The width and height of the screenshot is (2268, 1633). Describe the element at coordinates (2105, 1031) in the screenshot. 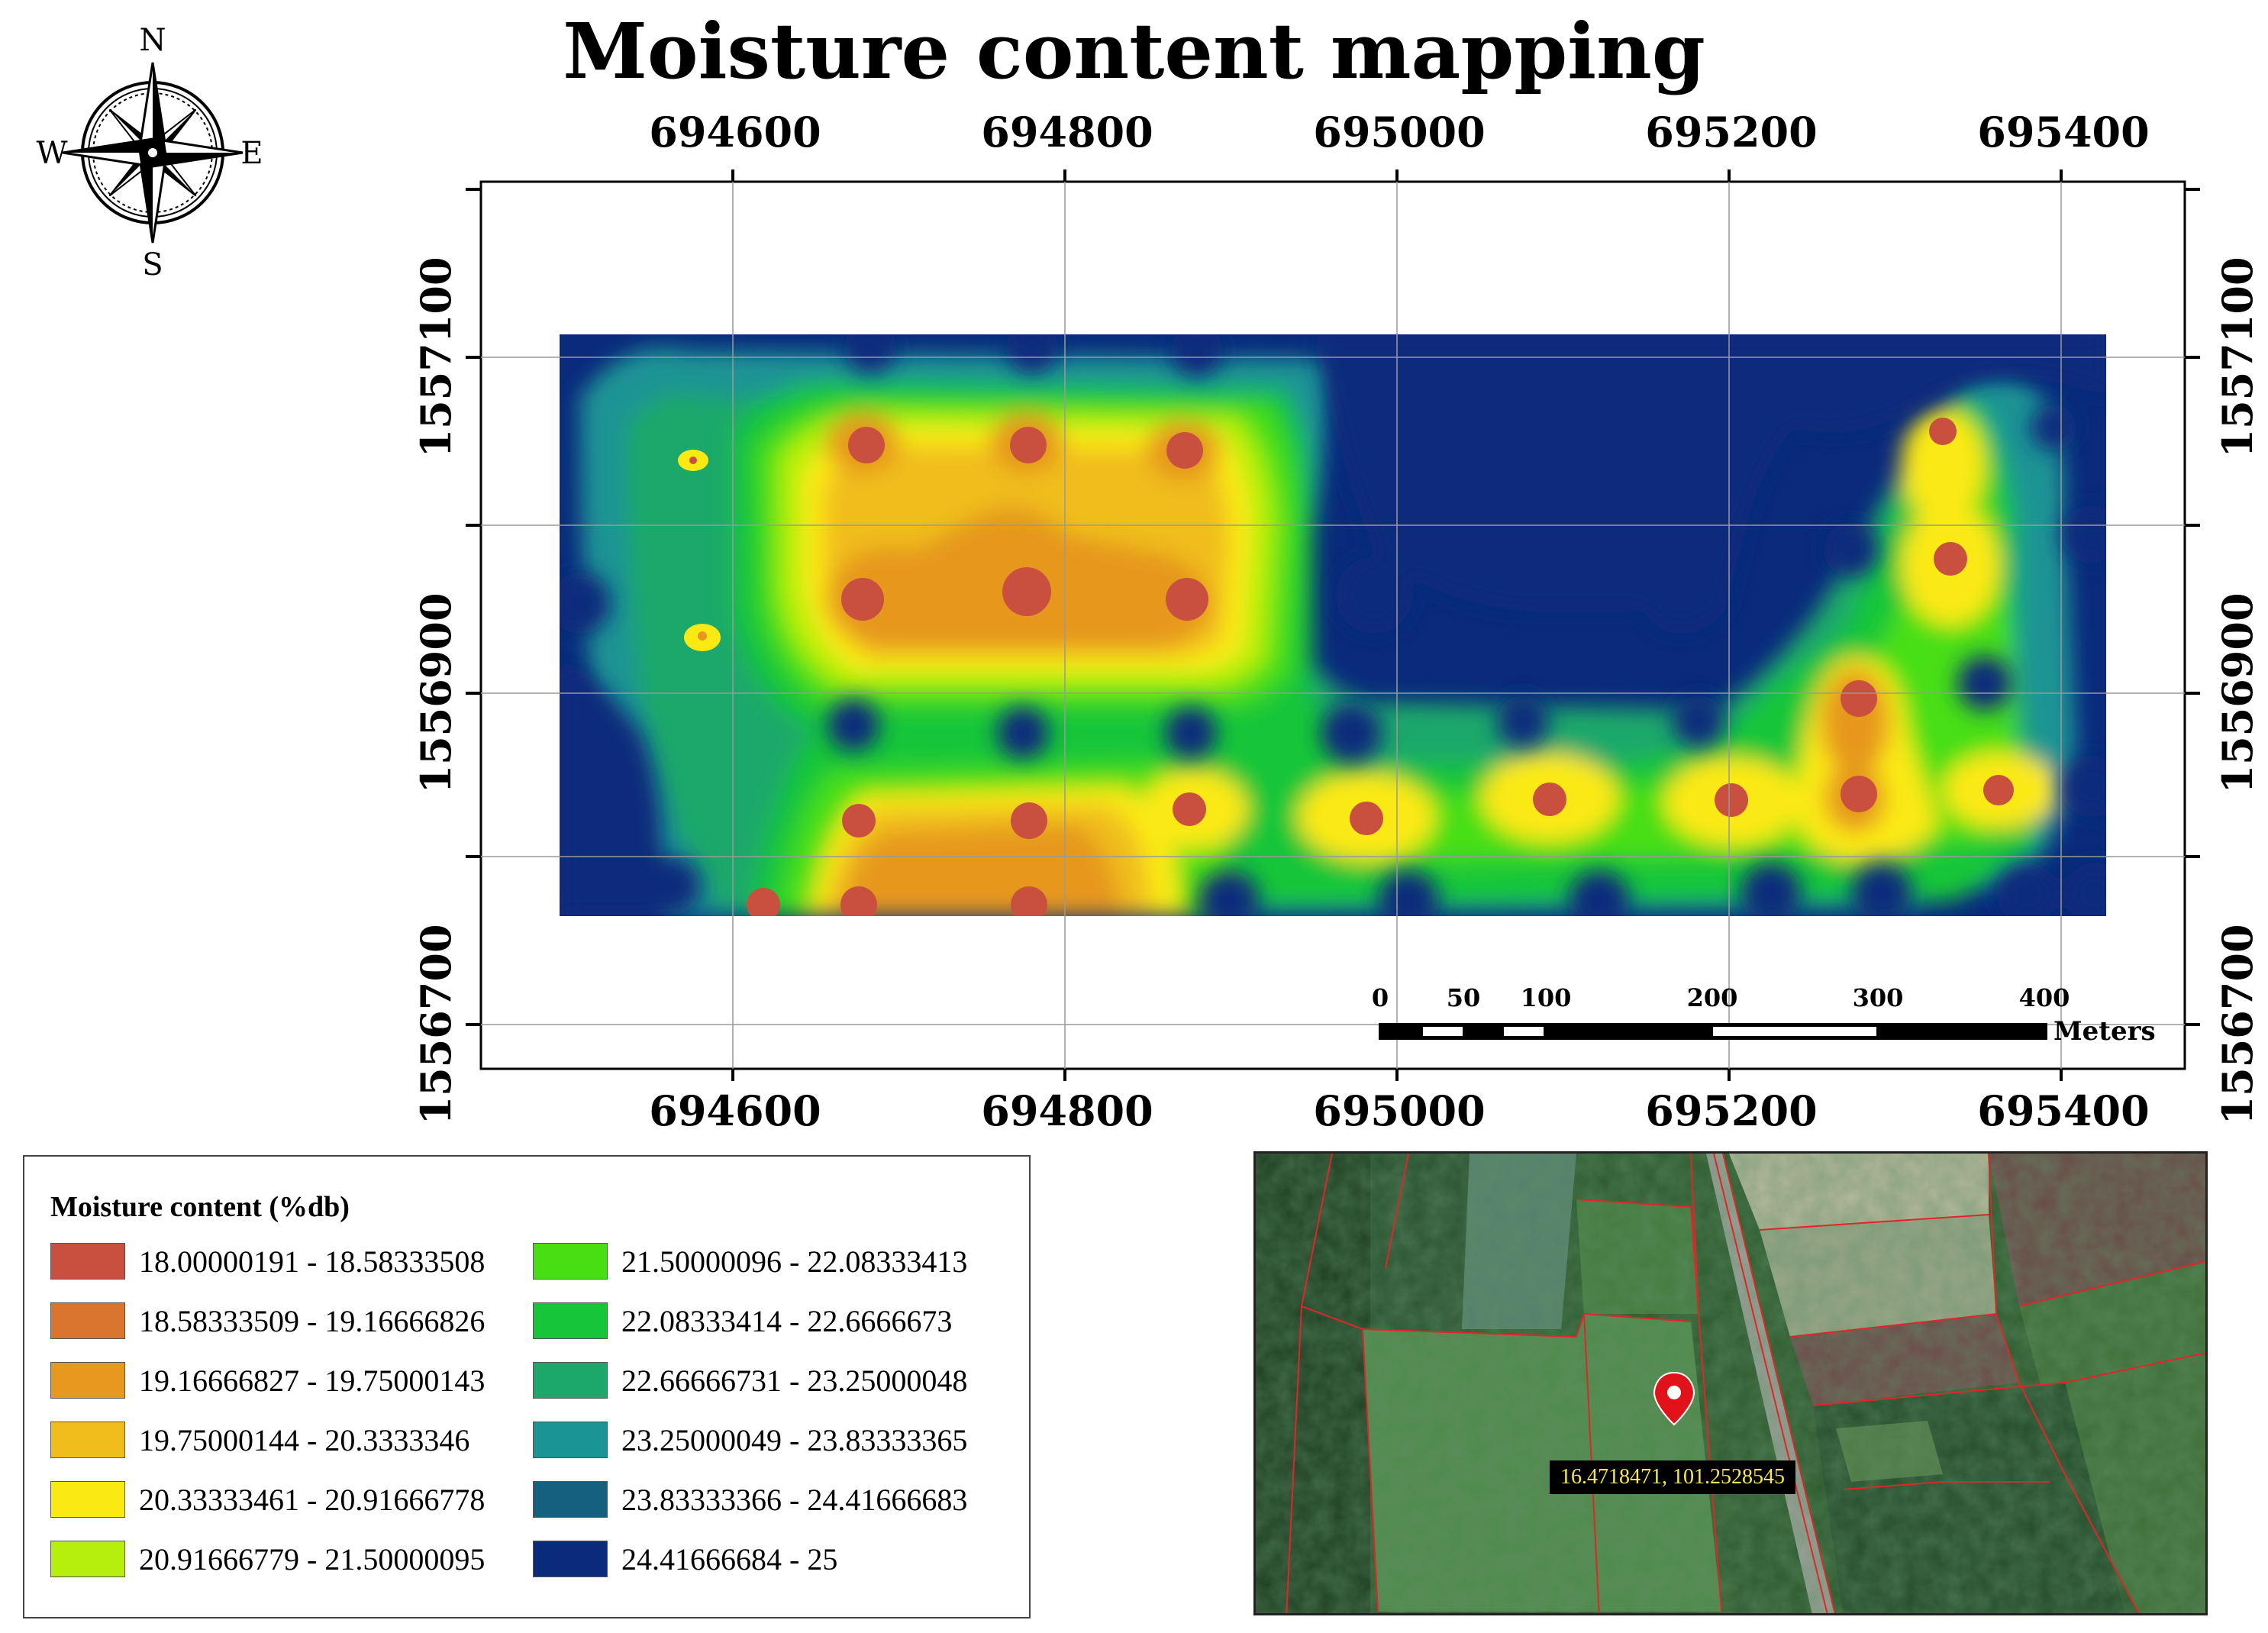

I see `scale-unit: Meters` at that location.